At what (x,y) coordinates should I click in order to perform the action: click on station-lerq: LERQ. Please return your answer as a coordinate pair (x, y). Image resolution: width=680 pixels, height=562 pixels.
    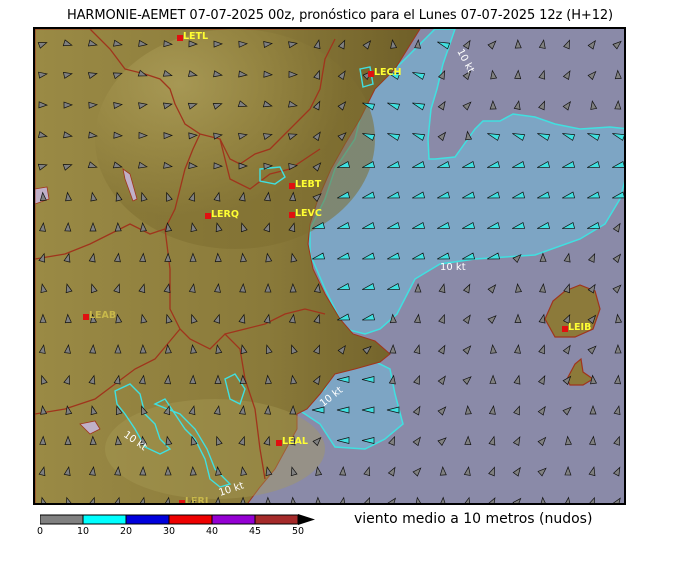
    Looking at the image, I should click on (222, 214).